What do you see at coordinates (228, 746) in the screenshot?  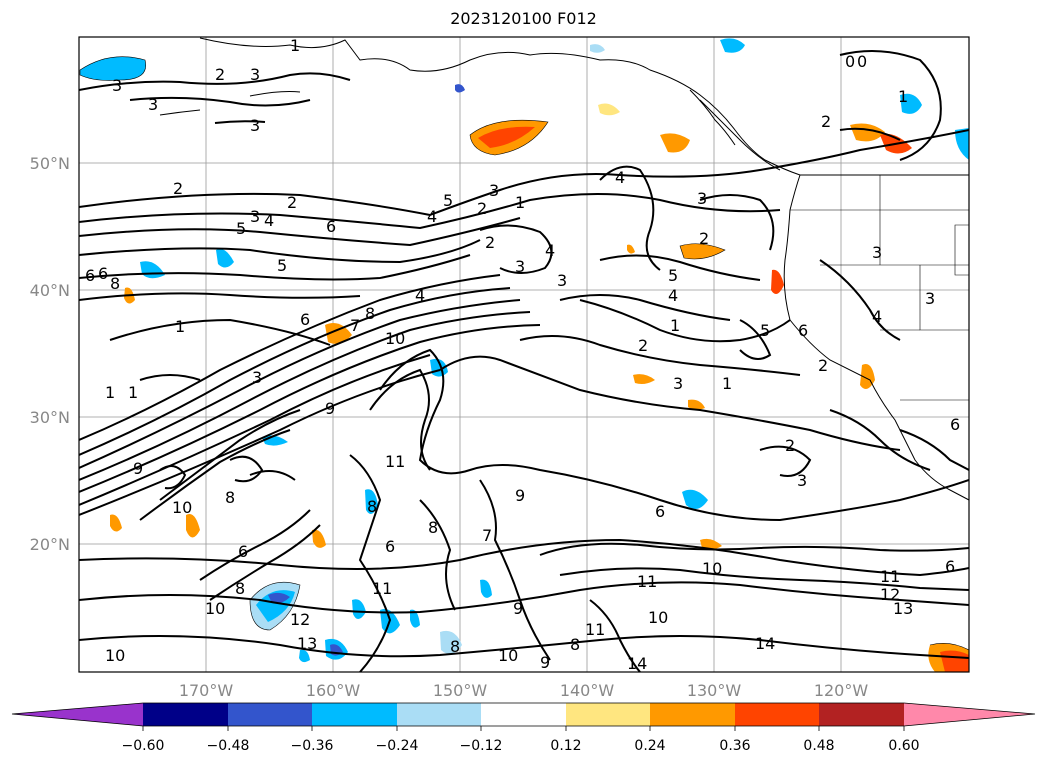 I see `colorbar-tick-label: −0.48` at bounding box center [228, 746].